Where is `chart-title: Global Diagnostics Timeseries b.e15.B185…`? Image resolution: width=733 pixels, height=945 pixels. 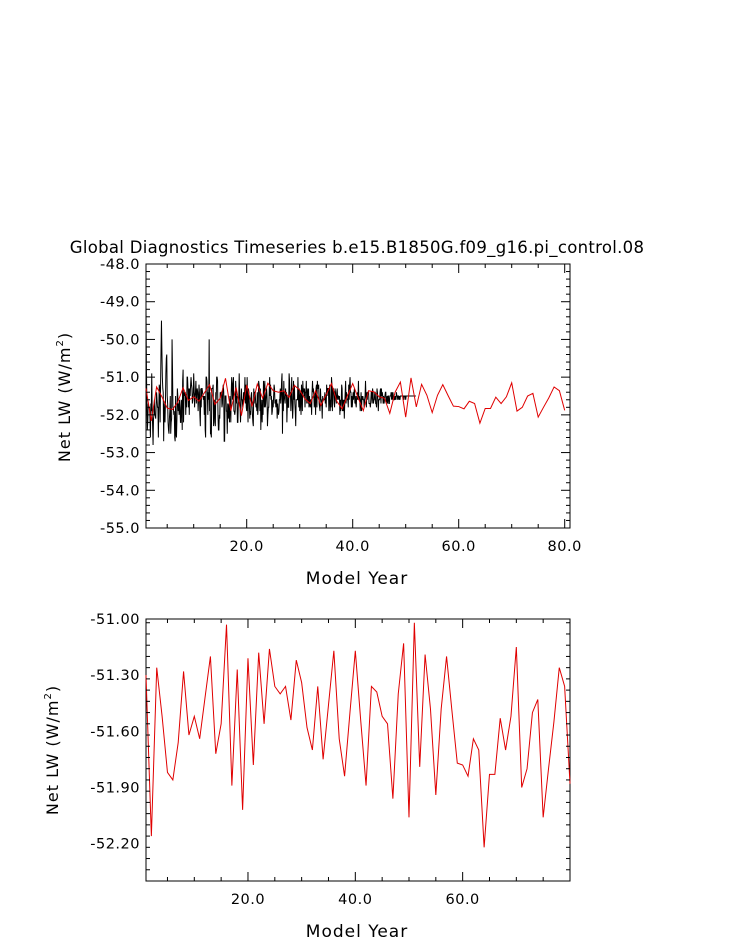
chart-title: Global Diagnostics Timeseries b.e15.B185… is located at coordinates (357, 248).